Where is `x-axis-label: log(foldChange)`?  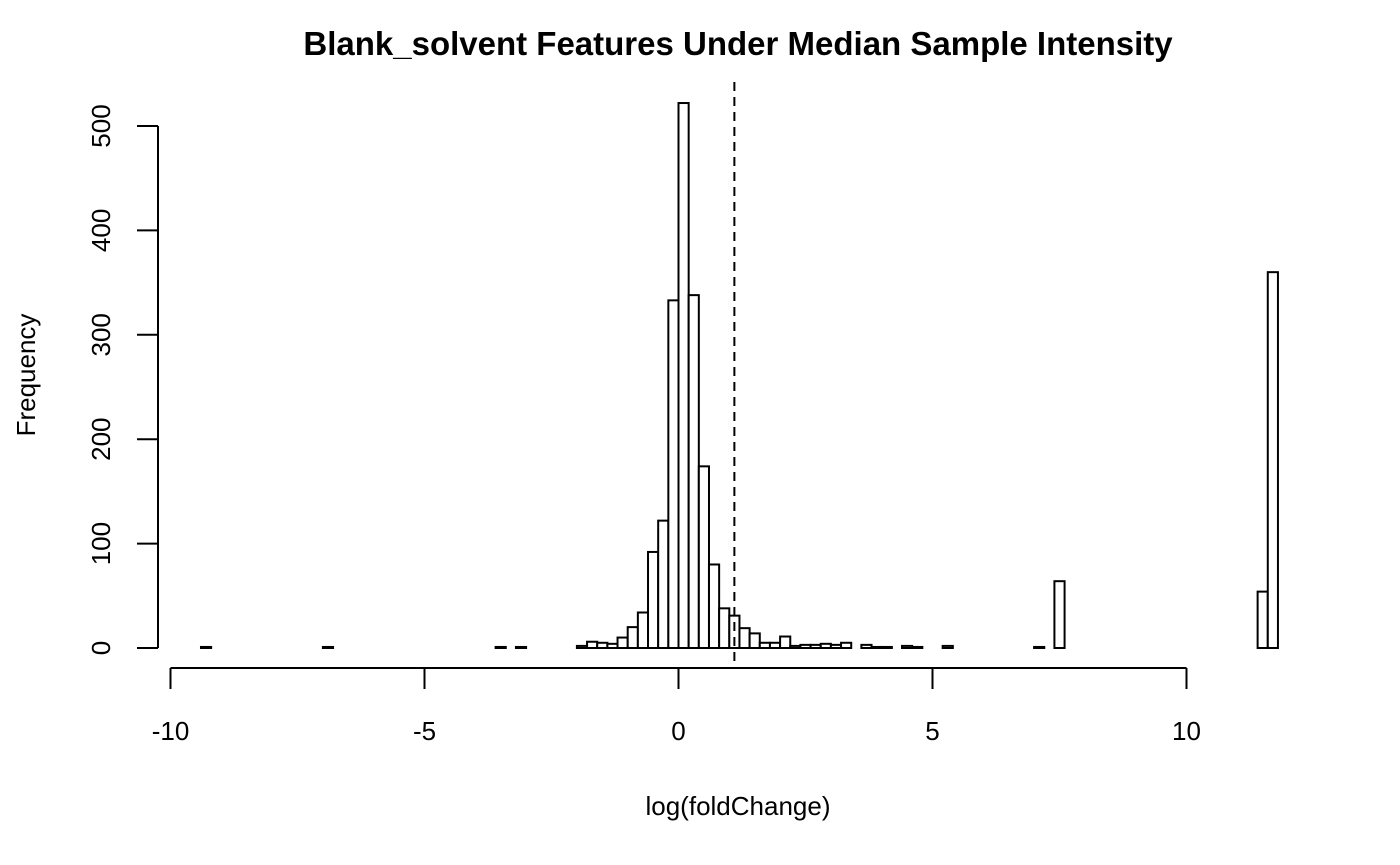 x-axis-label: log(foldChange) is located at coordinates (737, 806).